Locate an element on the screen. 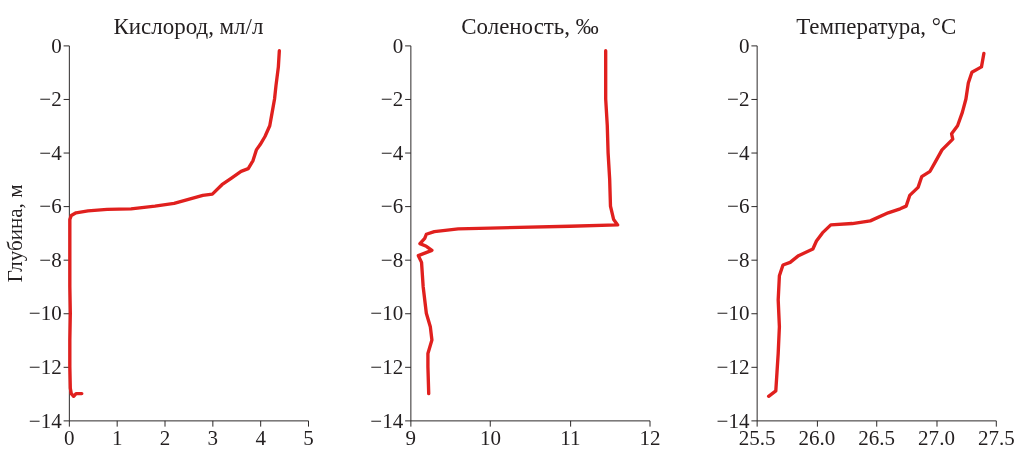 The width and height of the screenshot is (1036, 465). line-series is located at coordinates (518, 222).